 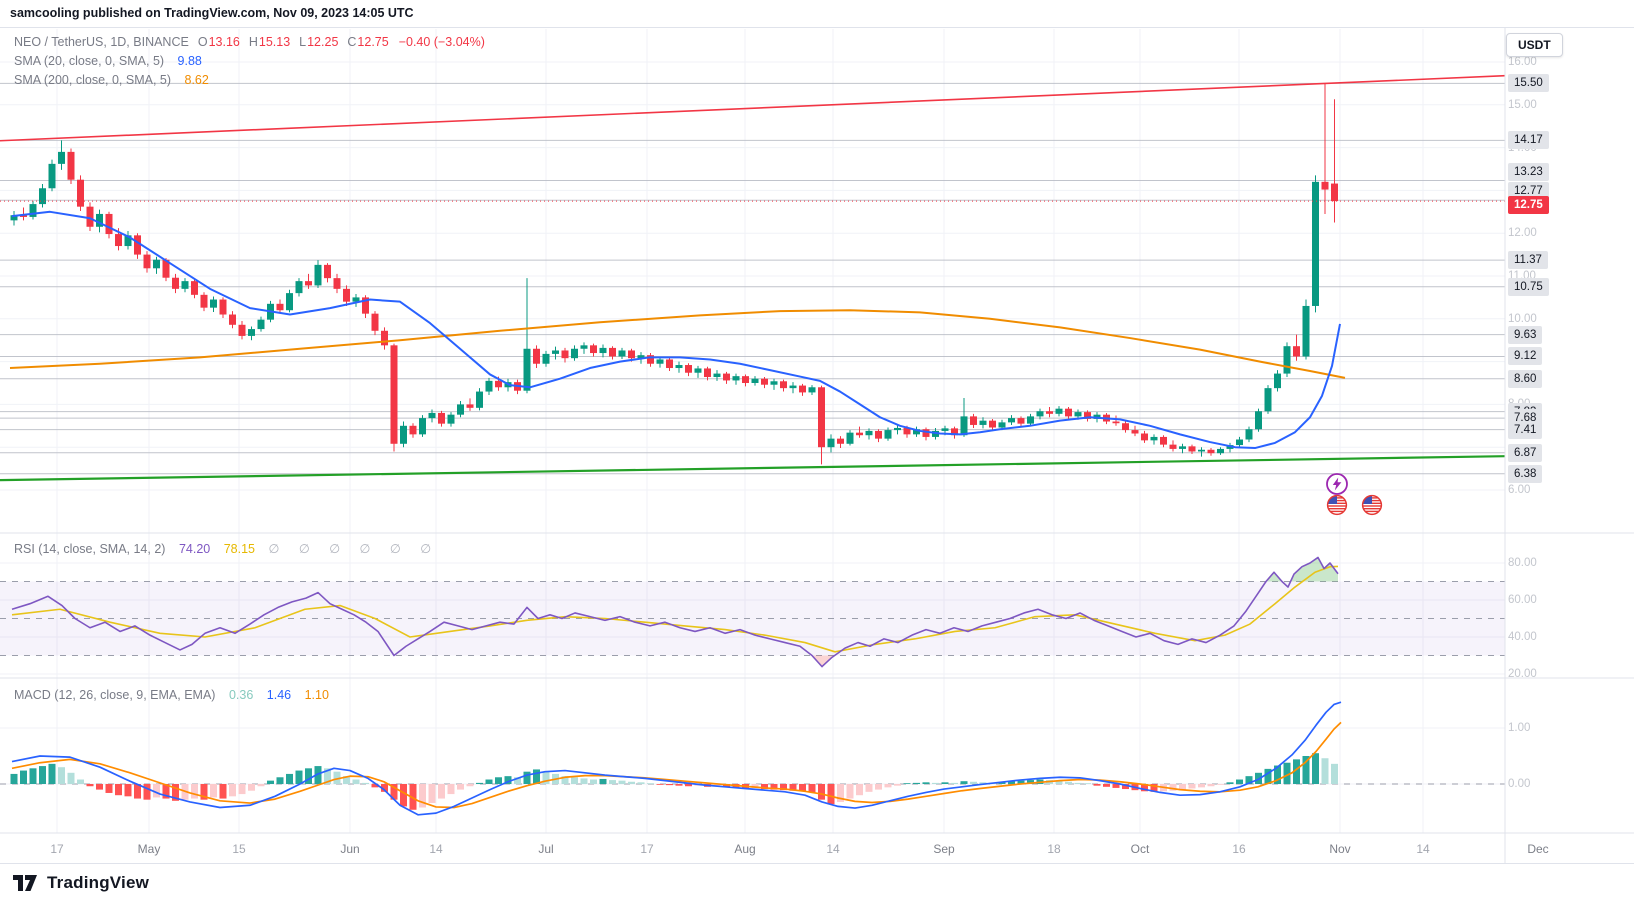 I want to click on tradingview-brand-text: TradingView, so click(x=98, y=882).